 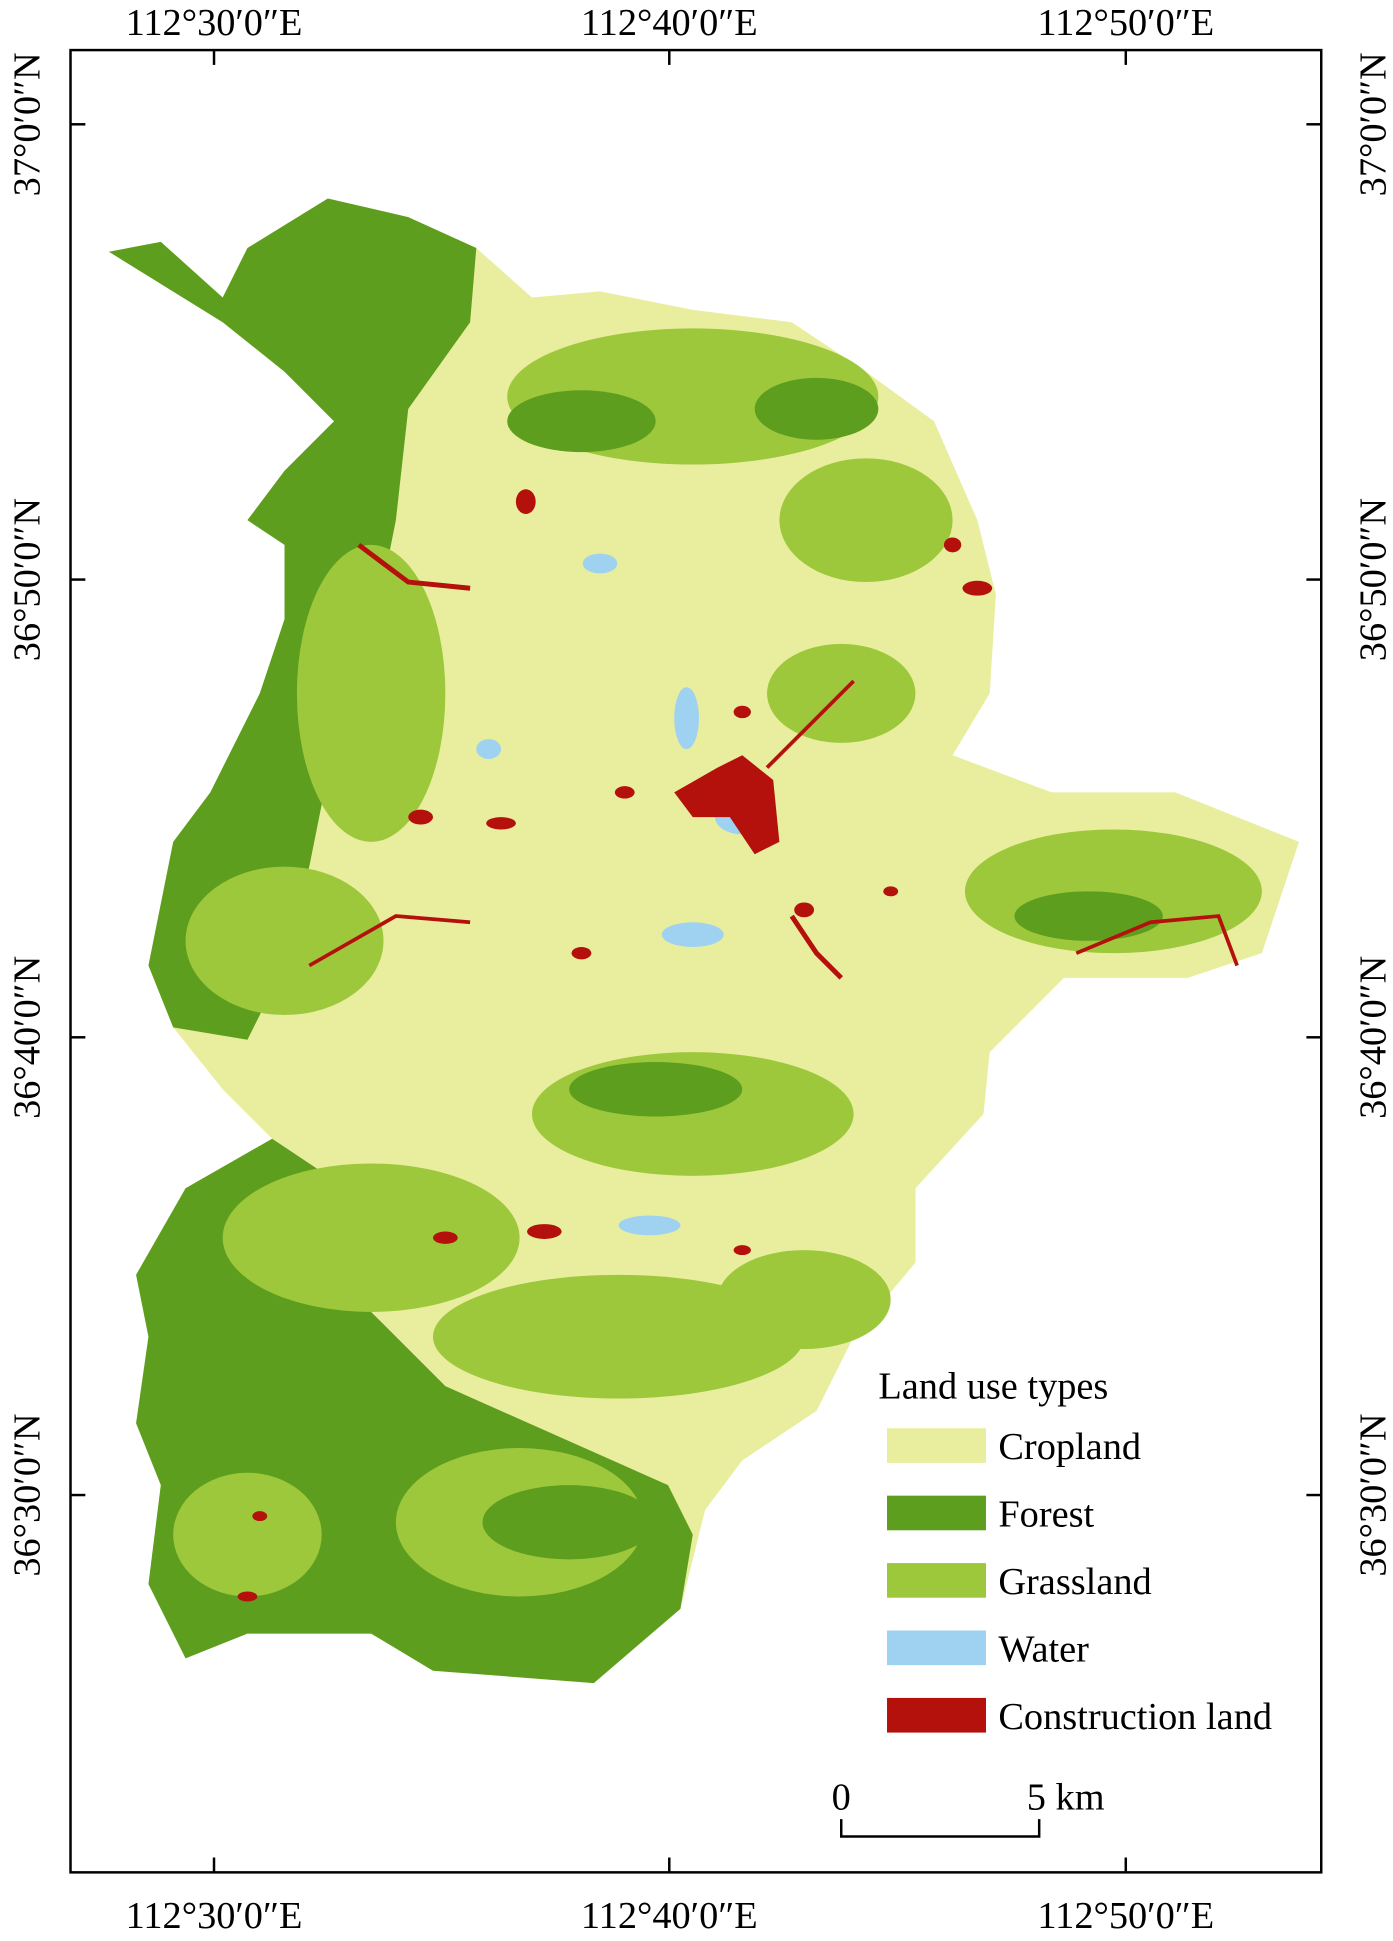 What do you see at coordinates (214, 23) in the screenshot?
I see `top-label: 112°30′0″E` at bounding box center [214, 23].